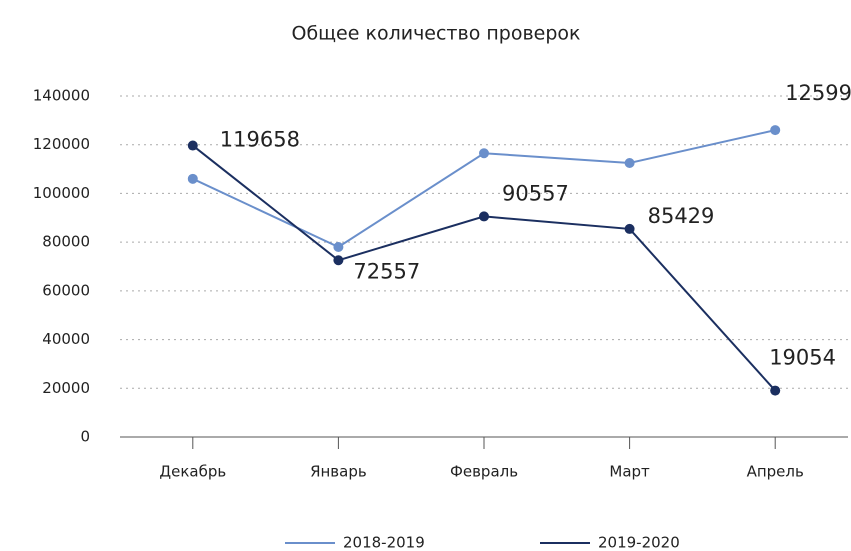 Image resolution: width=851 pixels, height=551 pixels. What do you see at coordinates (639, 542) in the screenshot?
I see `legend-label: 2019-2020` at bounding box center [639, 542].